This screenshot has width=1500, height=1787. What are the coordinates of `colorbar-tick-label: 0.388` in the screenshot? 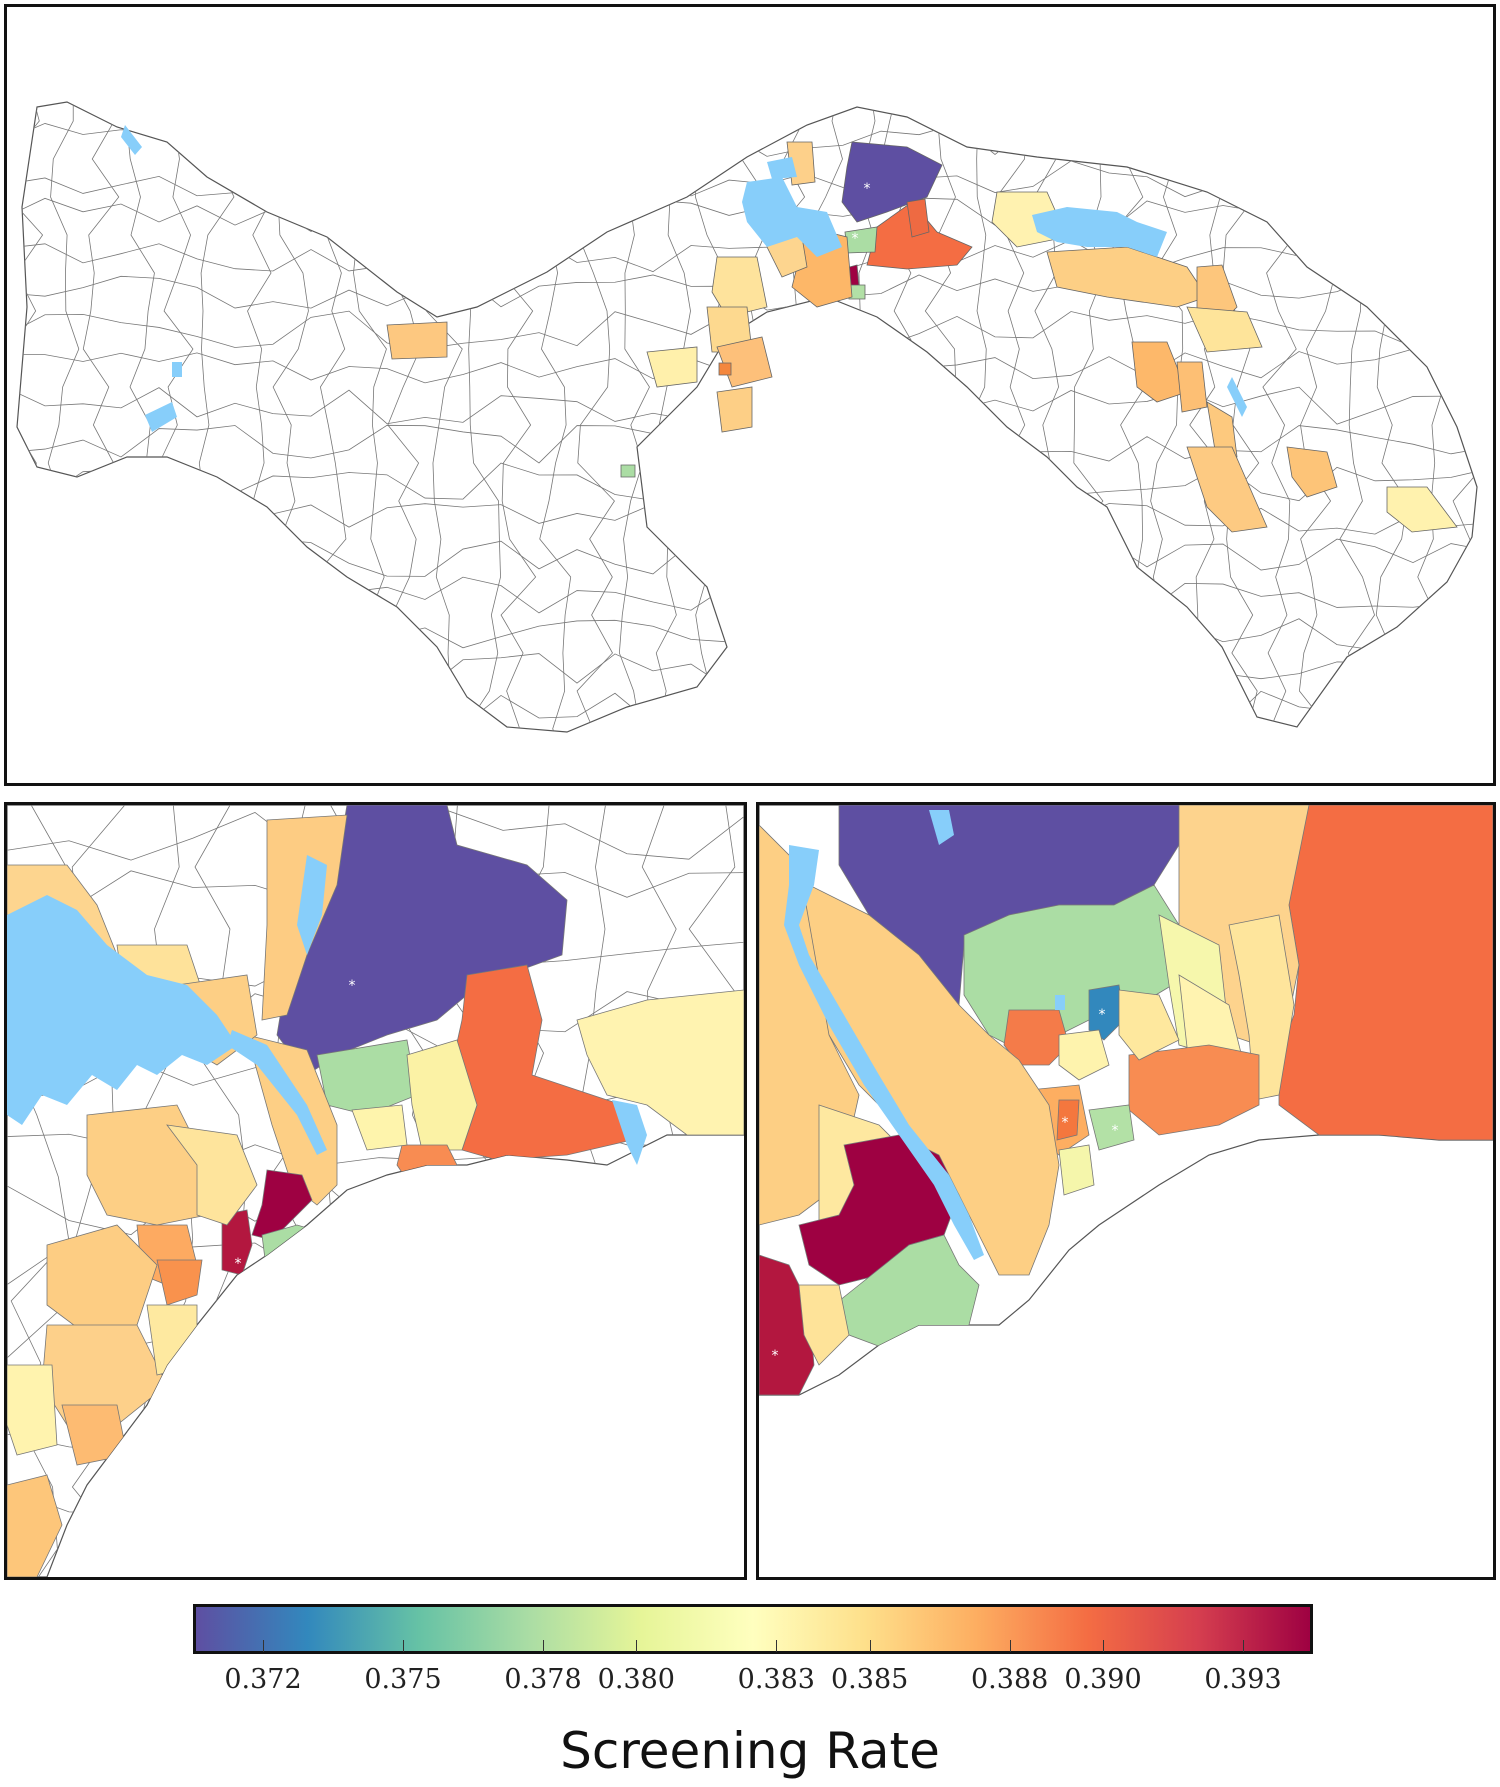 It's located at (1010, 1679).